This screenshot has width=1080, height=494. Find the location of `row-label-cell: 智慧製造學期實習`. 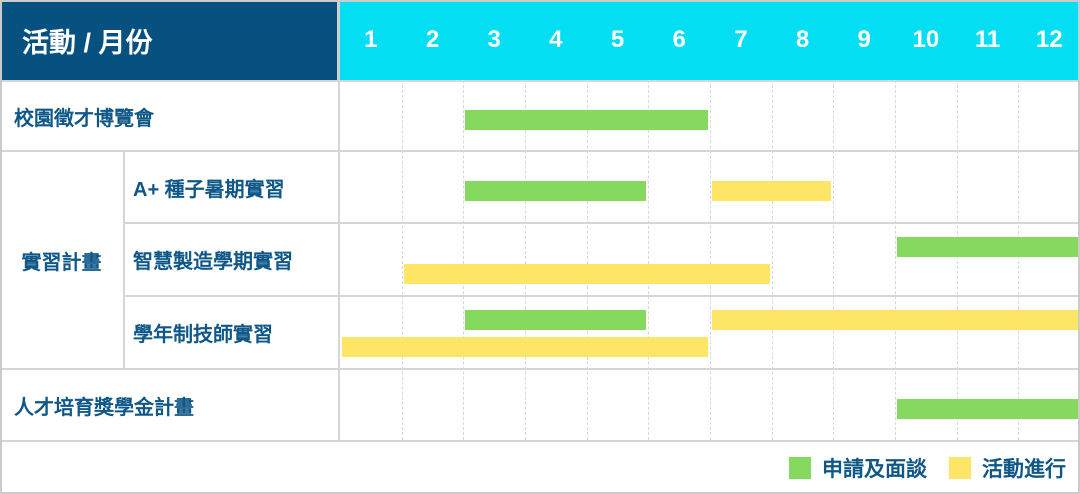

row-label-cell: 智慧製造學期實習 is located at coordinates (170, 259).